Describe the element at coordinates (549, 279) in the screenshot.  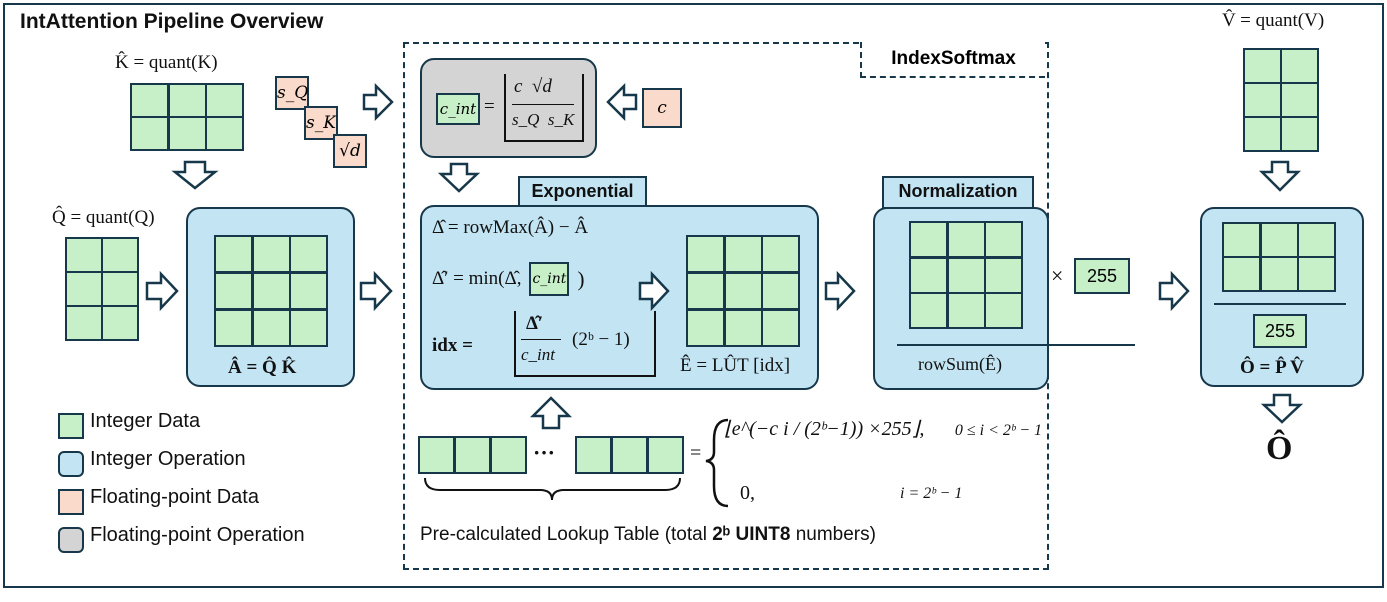
I see `c-int-box-min: c_int` at that location.